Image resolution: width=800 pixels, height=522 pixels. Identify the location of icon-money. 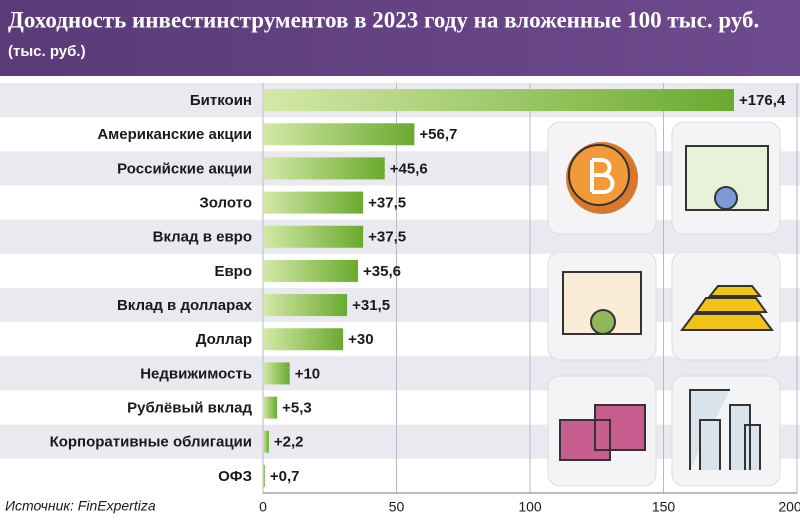
(602, 432).